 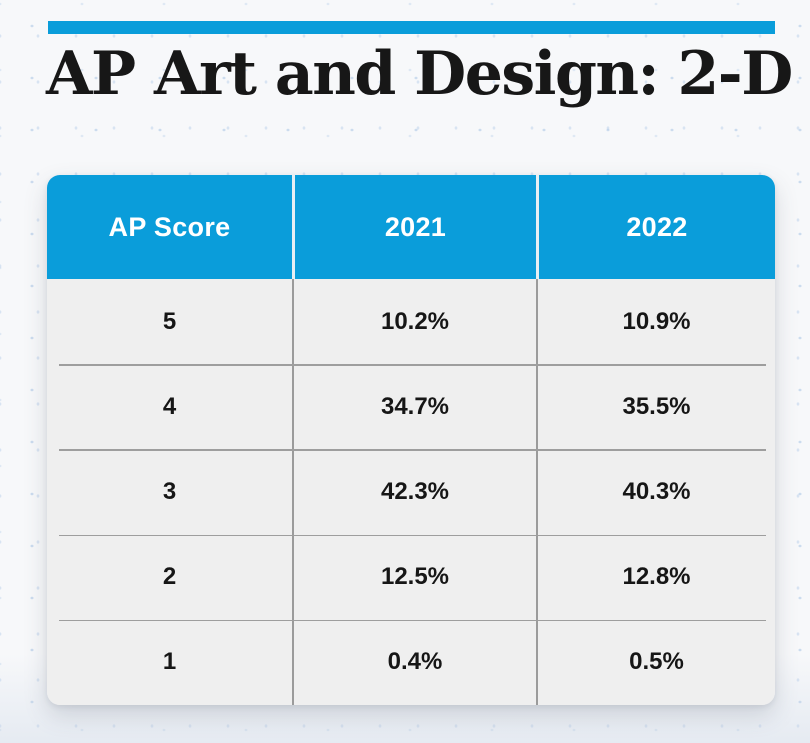 I want to click on cell-2021-value: 0.4%, so click(x=414, y=662).